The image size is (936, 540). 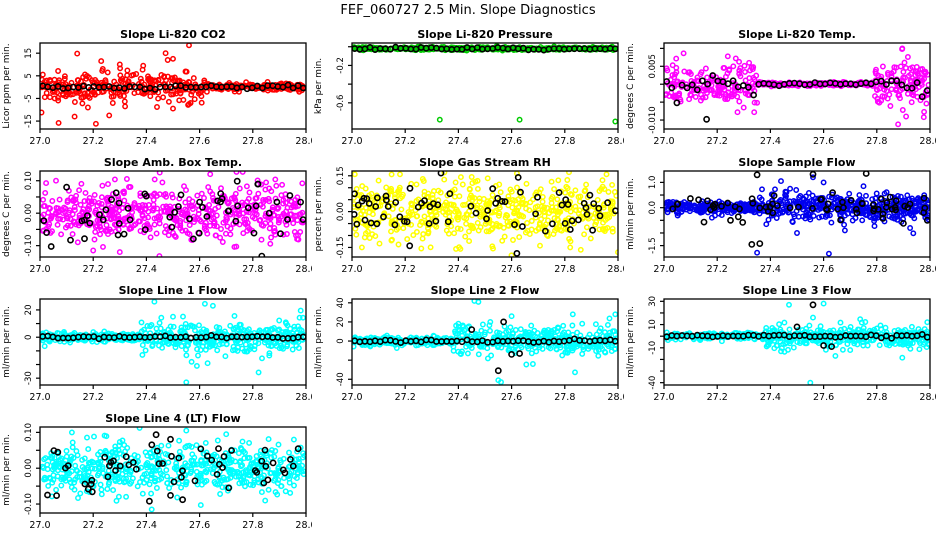 What do you see at coordinates (29, 98) in the screenshot?
I see `svg-text: -5` at bounding box center [29, 98].